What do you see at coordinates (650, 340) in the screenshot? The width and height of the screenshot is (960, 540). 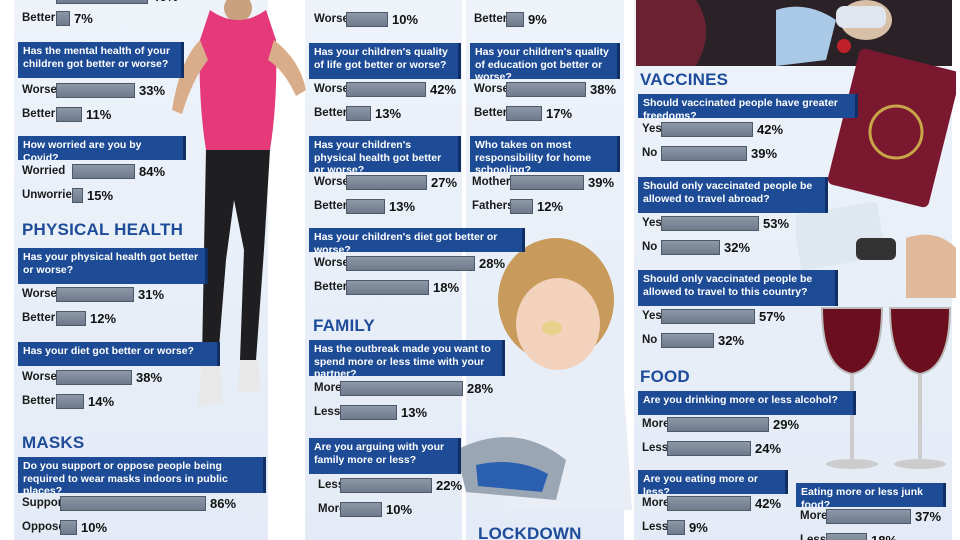 I see `bar-label-17-1: No` at bounding box center [650, 340].